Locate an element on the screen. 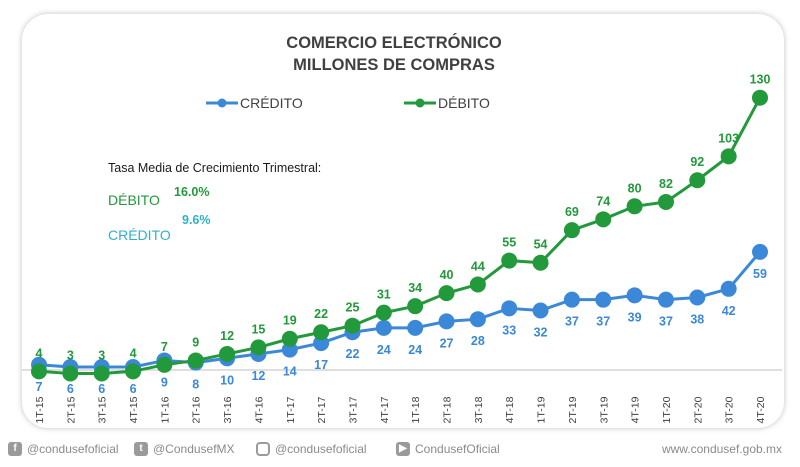 This screenshot has height=467, width=800. website-link: www.condusef.gob.mx is located at coordinates (721, 449).